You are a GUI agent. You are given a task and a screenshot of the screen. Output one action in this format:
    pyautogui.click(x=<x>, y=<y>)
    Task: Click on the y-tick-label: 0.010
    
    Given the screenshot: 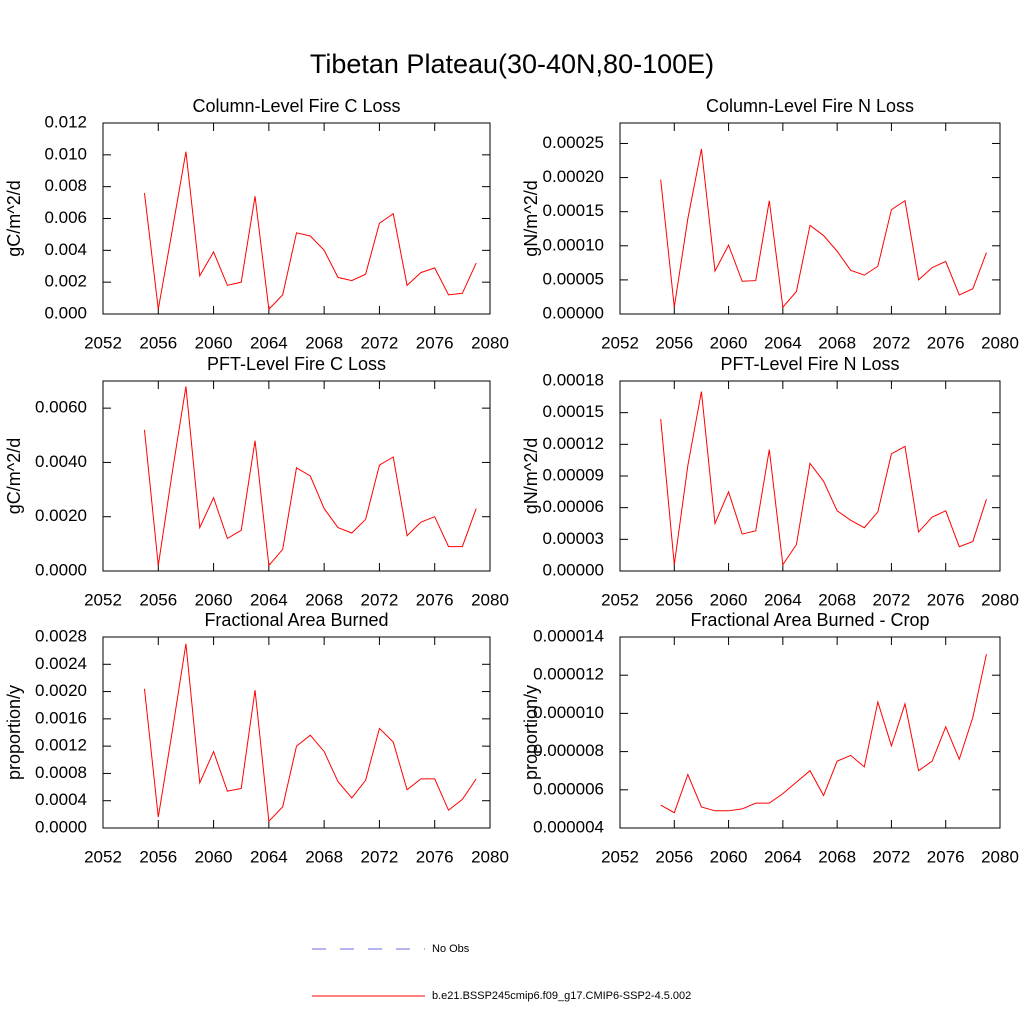 What is the action you would take?
    pyautogui.click(x=65, y=153)
    